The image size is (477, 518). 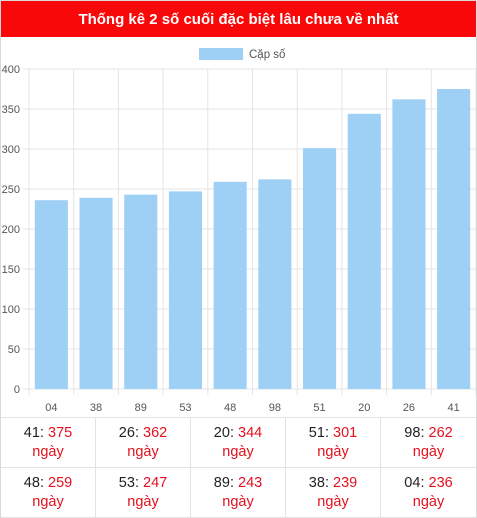 What do you see at coordinates (31, 433) in the screenshot?
I see `pair-number: 41` at bounding box center [31, 433].